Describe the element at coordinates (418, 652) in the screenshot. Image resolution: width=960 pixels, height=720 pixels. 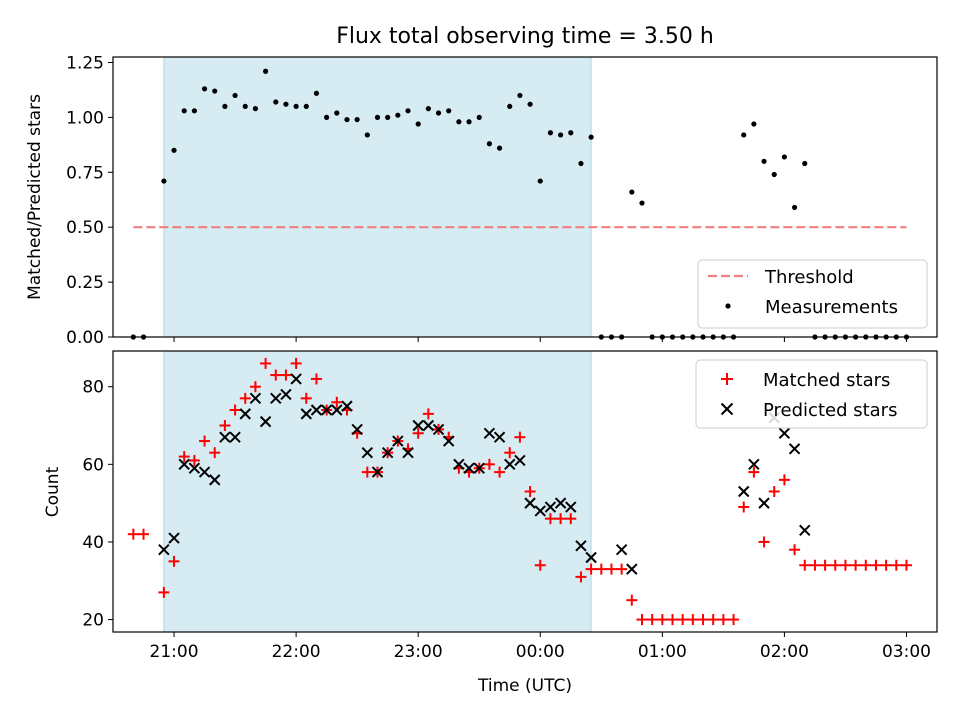
I see `x-tick-label: 23:00` at that location.